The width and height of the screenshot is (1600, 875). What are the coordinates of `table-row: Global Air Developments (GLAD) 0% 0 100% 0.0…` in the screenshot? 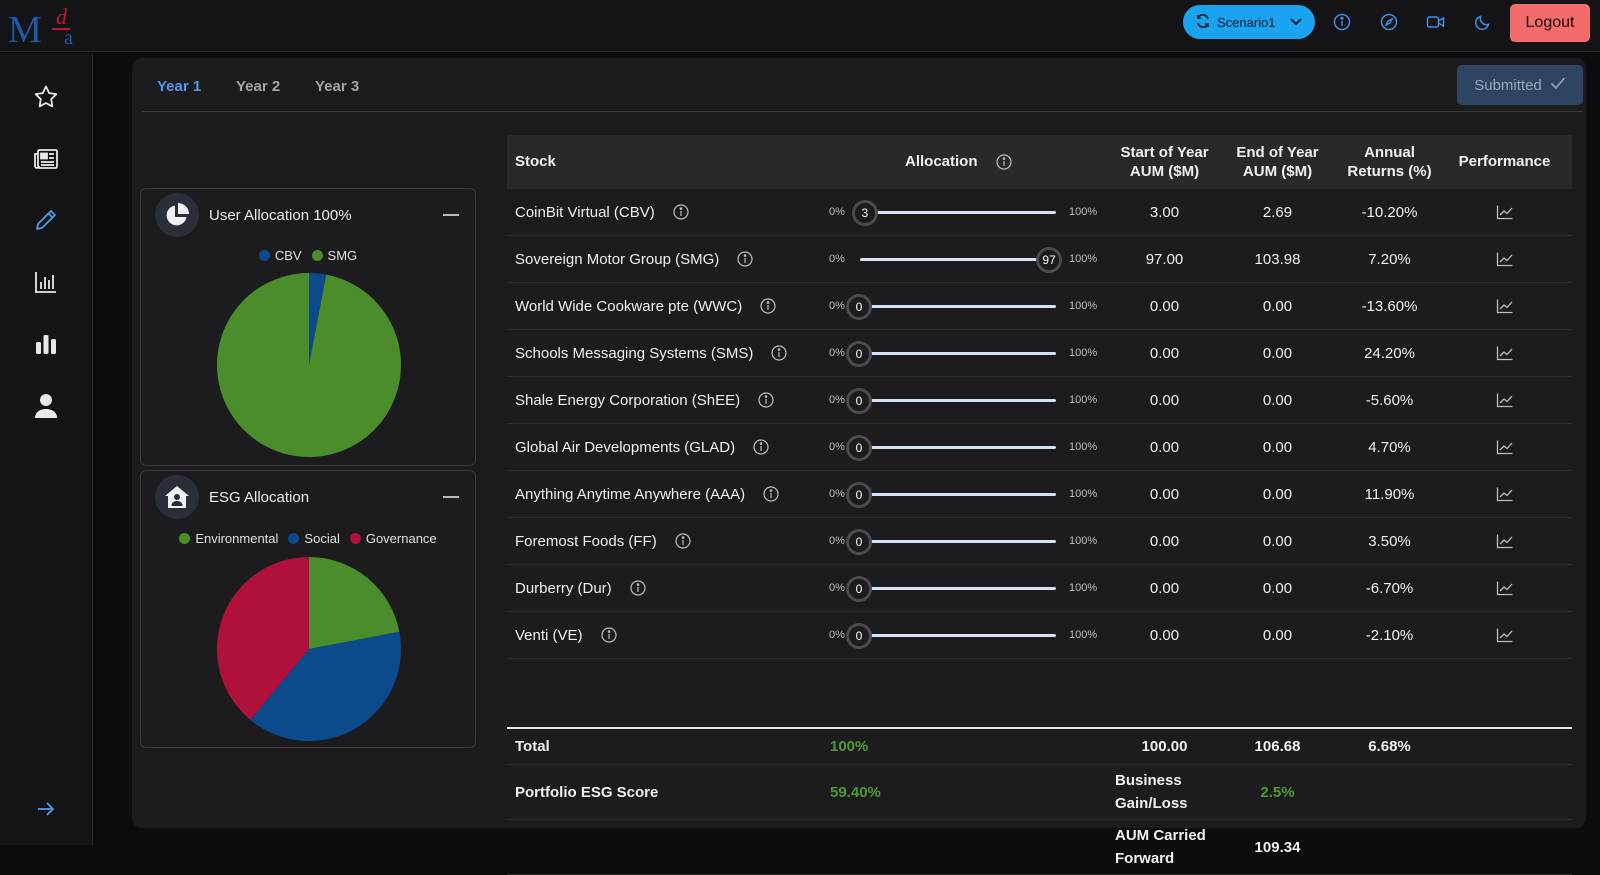 It's located at (1039, 447).